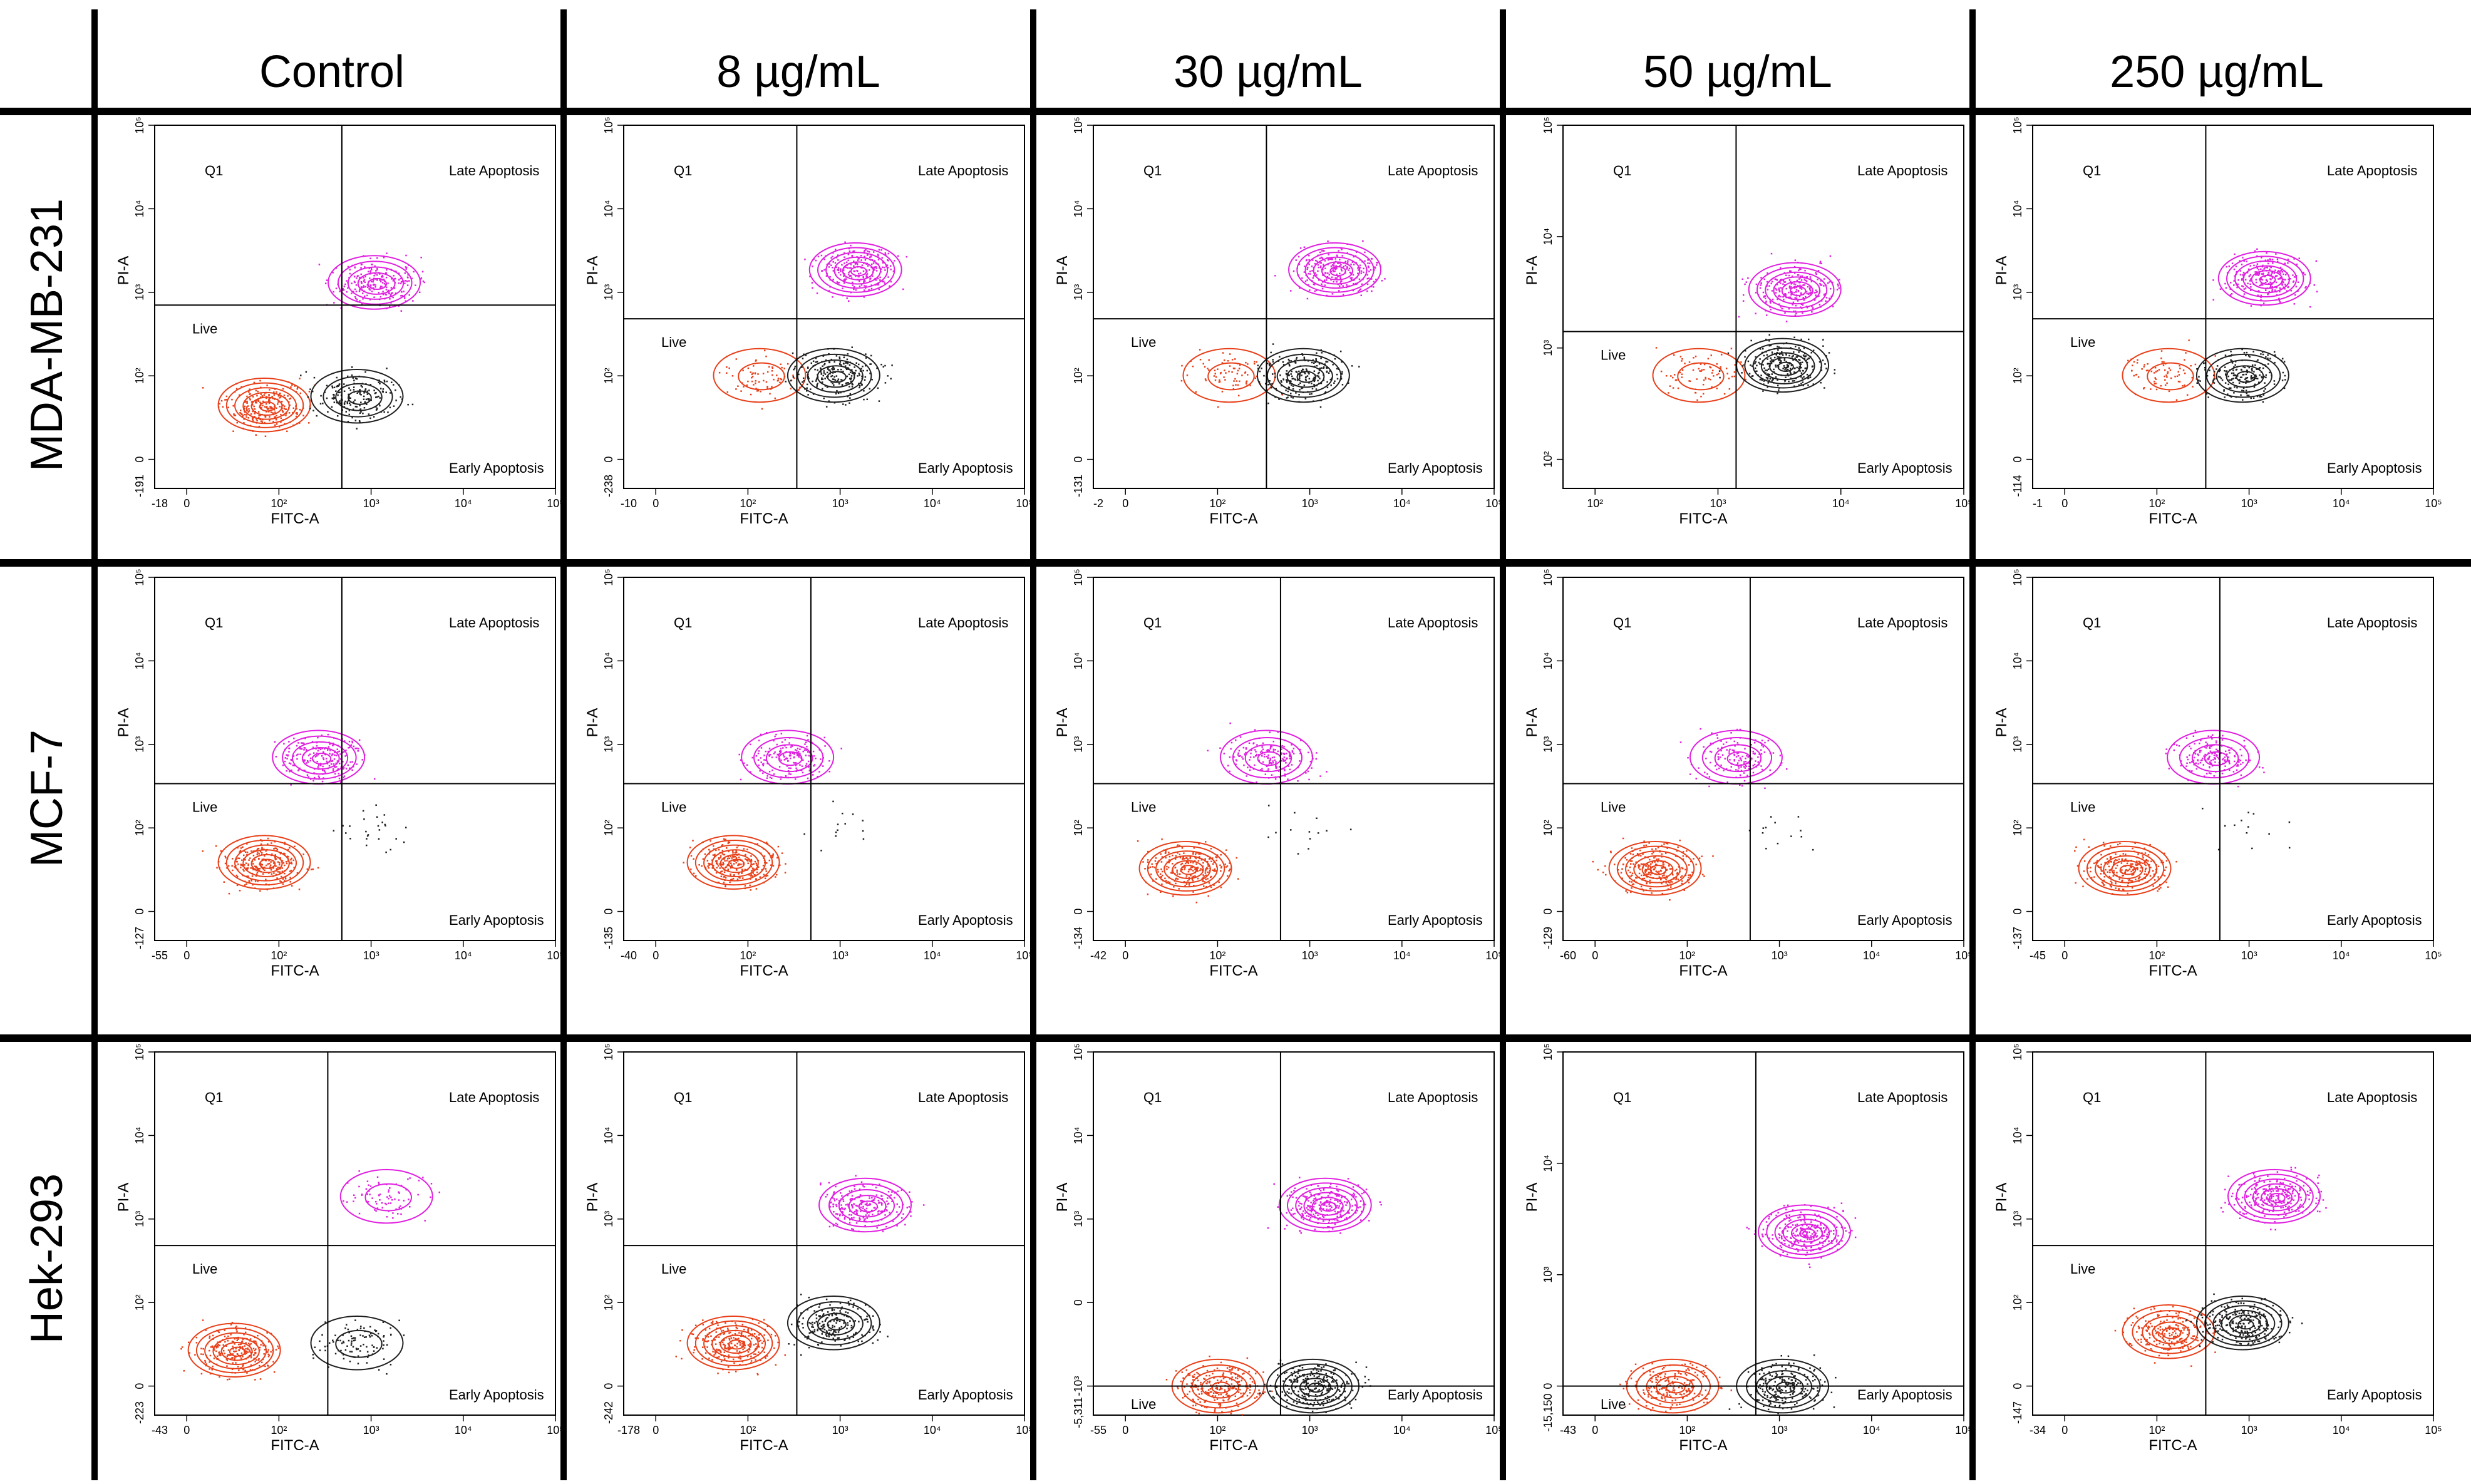 Image resolution: width=2471 pixels, height=1484 pixels. I want to click on quadrant-label-q1: Q1, so click(1622, 170).